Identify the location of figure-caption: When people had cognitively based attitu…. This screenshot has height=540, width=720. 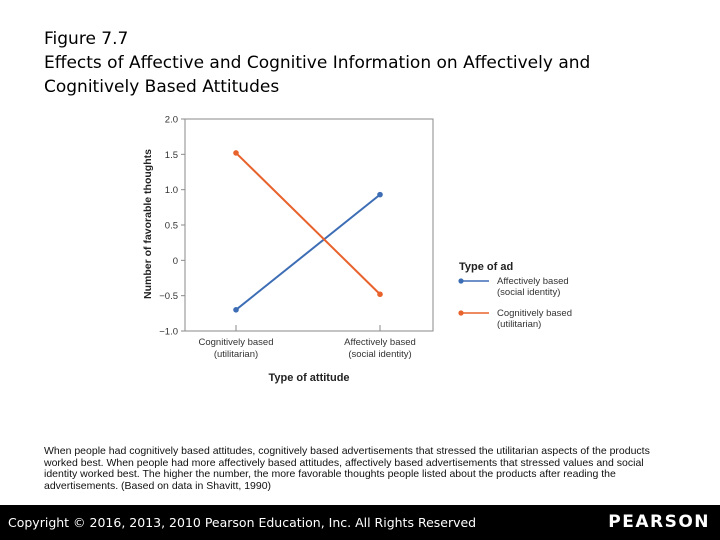
(347, 468).